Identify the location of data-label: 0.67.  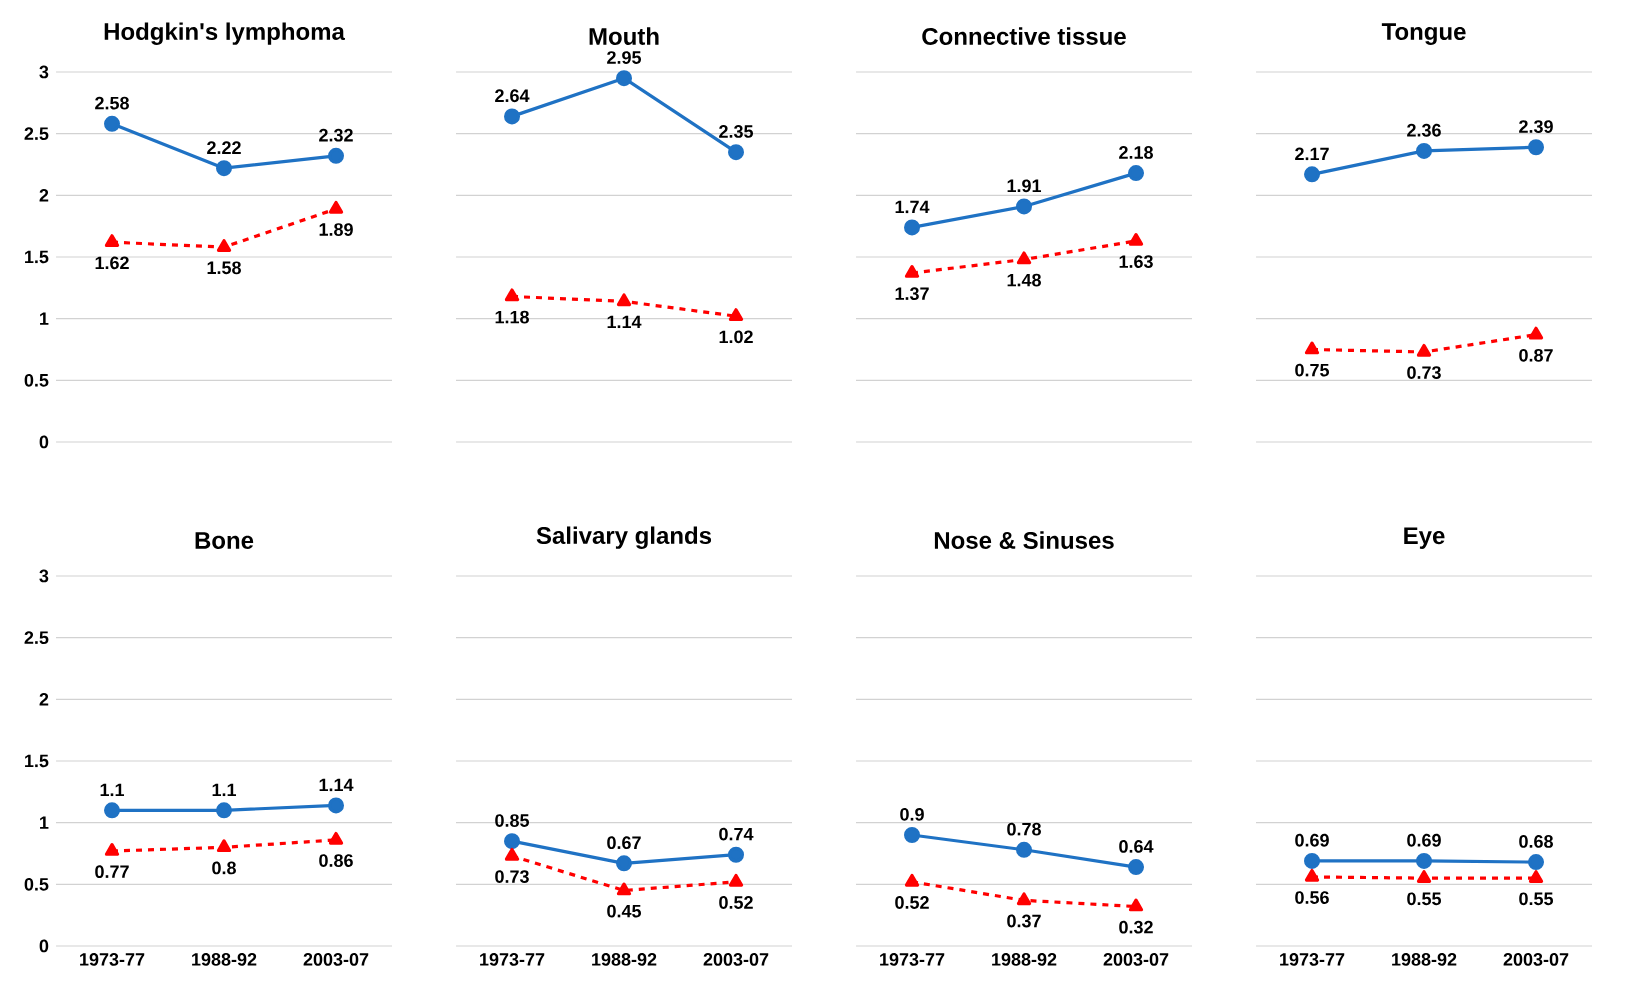
(624, 843).